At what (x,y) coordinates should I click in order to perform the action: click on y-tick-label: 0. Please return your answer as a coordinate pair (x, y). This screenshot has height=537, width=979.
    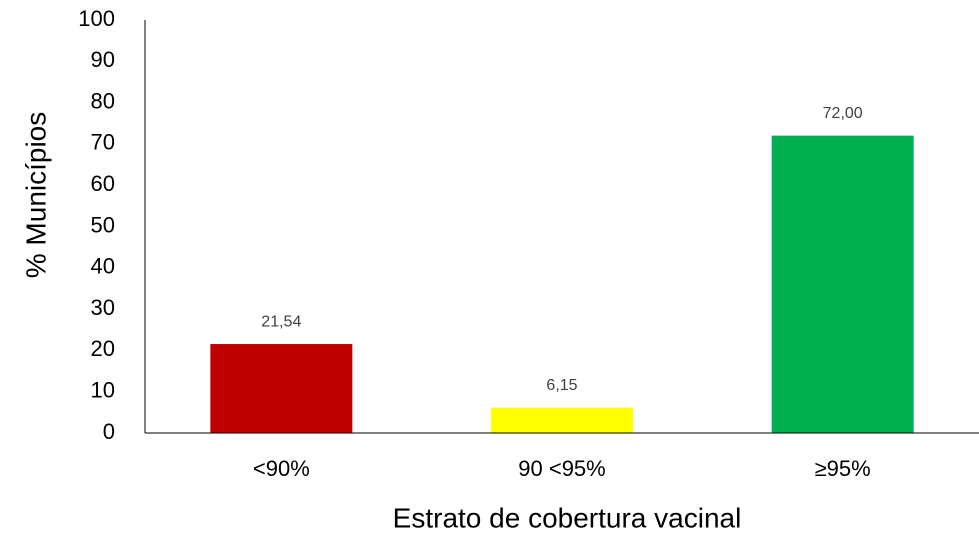
    Looking at the image, I should click on (109, 431).